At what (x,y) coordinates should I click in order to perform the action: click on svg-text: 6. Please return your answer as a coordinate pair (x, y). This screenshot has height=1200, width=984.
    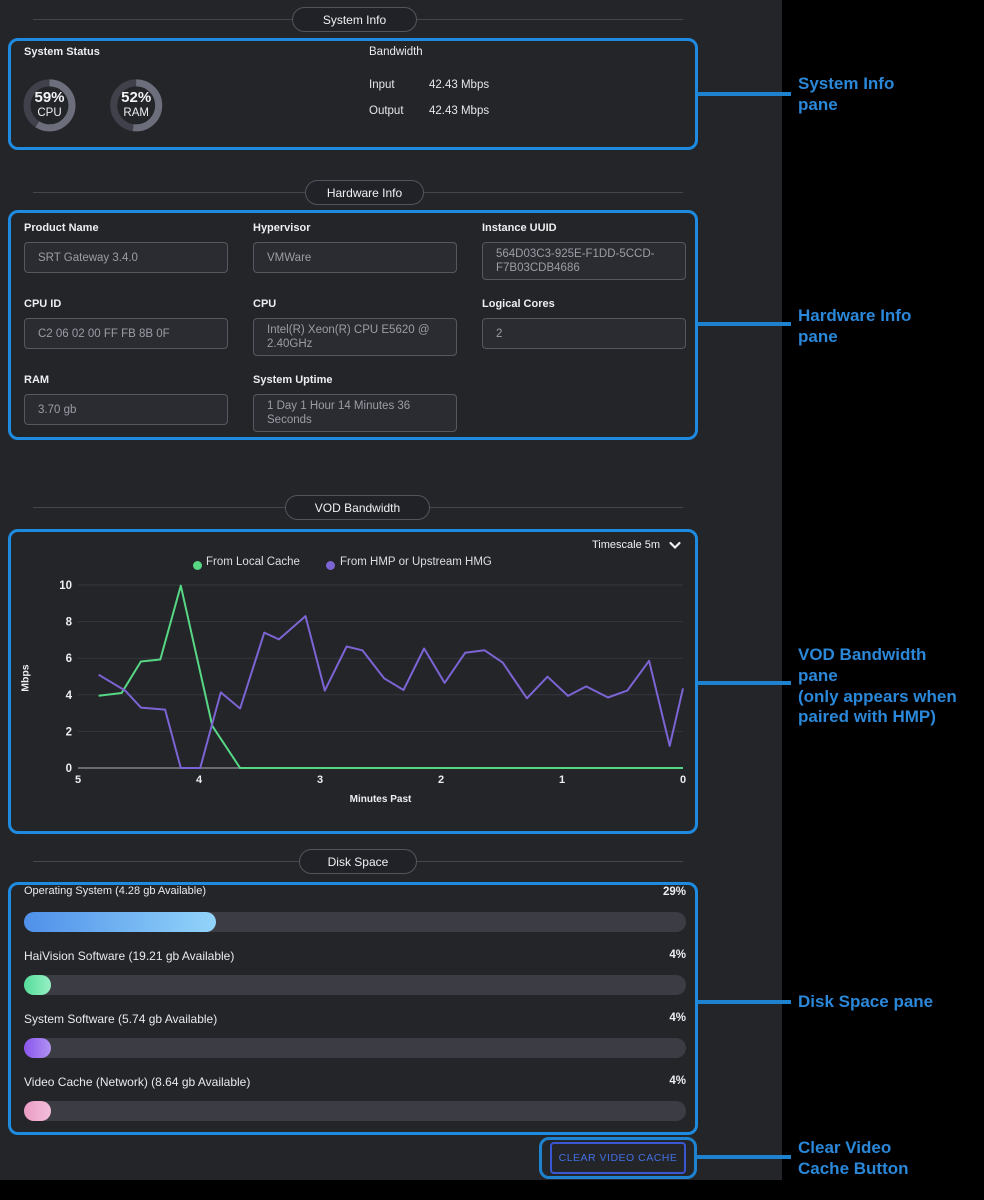
    Looking at the image, I should click on (69, 659).